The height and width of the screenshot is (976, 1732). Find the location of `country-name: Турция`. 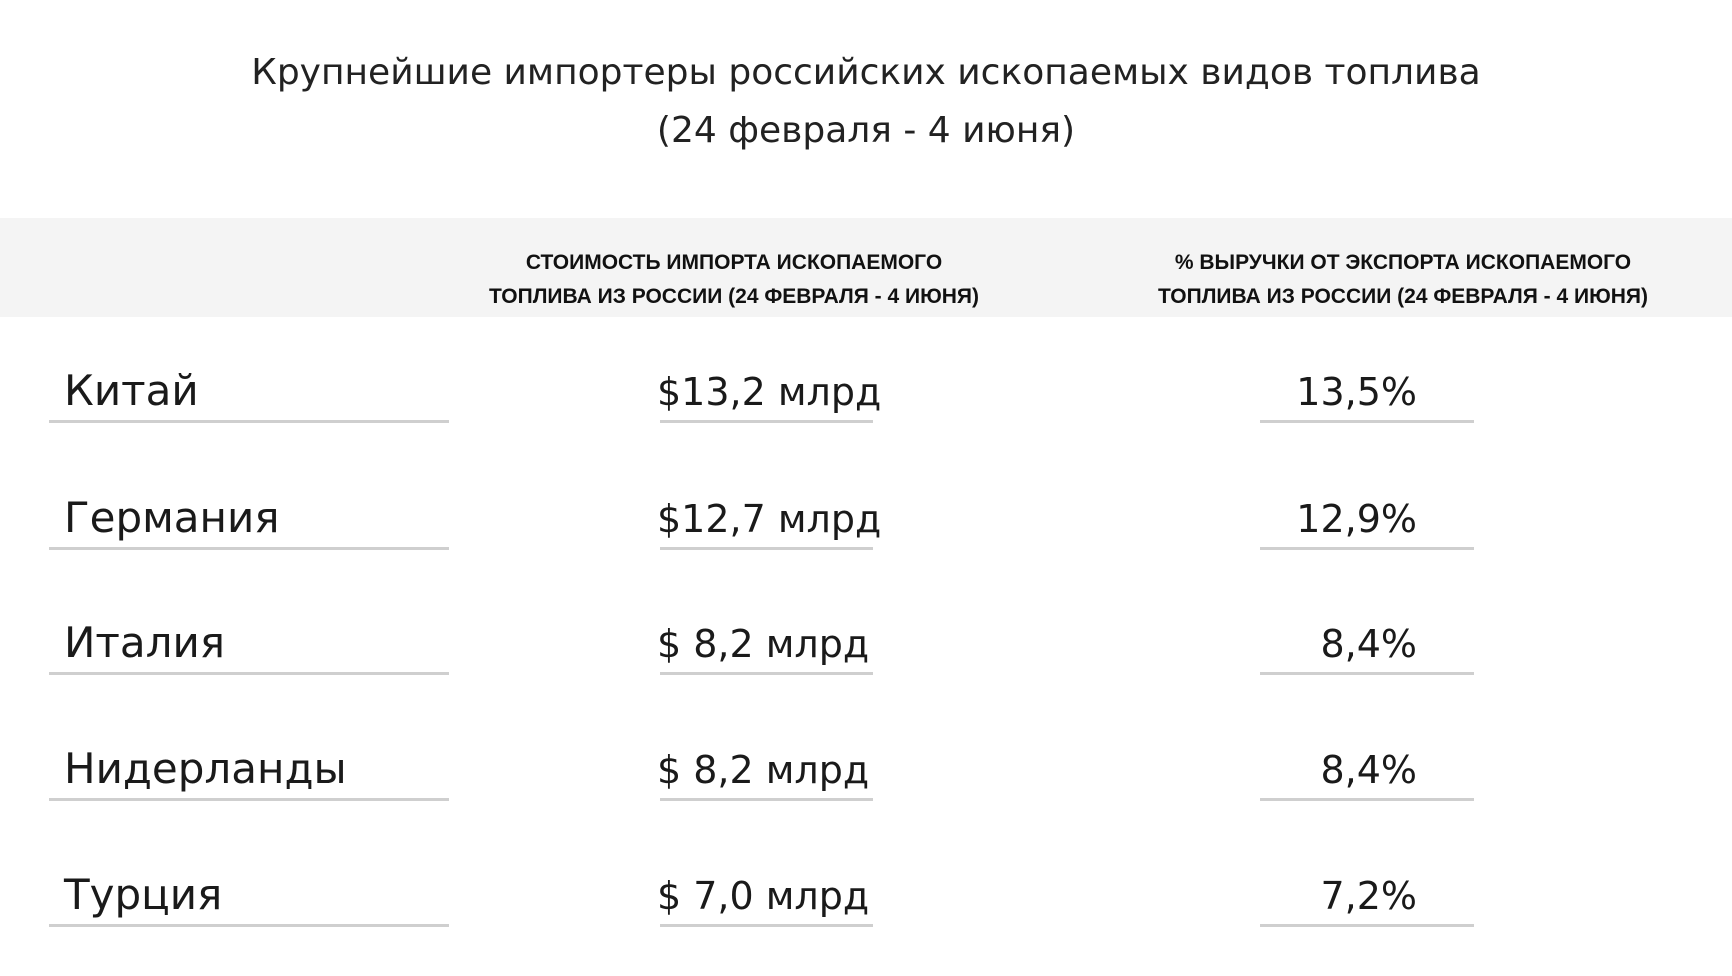

country-name: Турция is located at coordinates (143, 894).